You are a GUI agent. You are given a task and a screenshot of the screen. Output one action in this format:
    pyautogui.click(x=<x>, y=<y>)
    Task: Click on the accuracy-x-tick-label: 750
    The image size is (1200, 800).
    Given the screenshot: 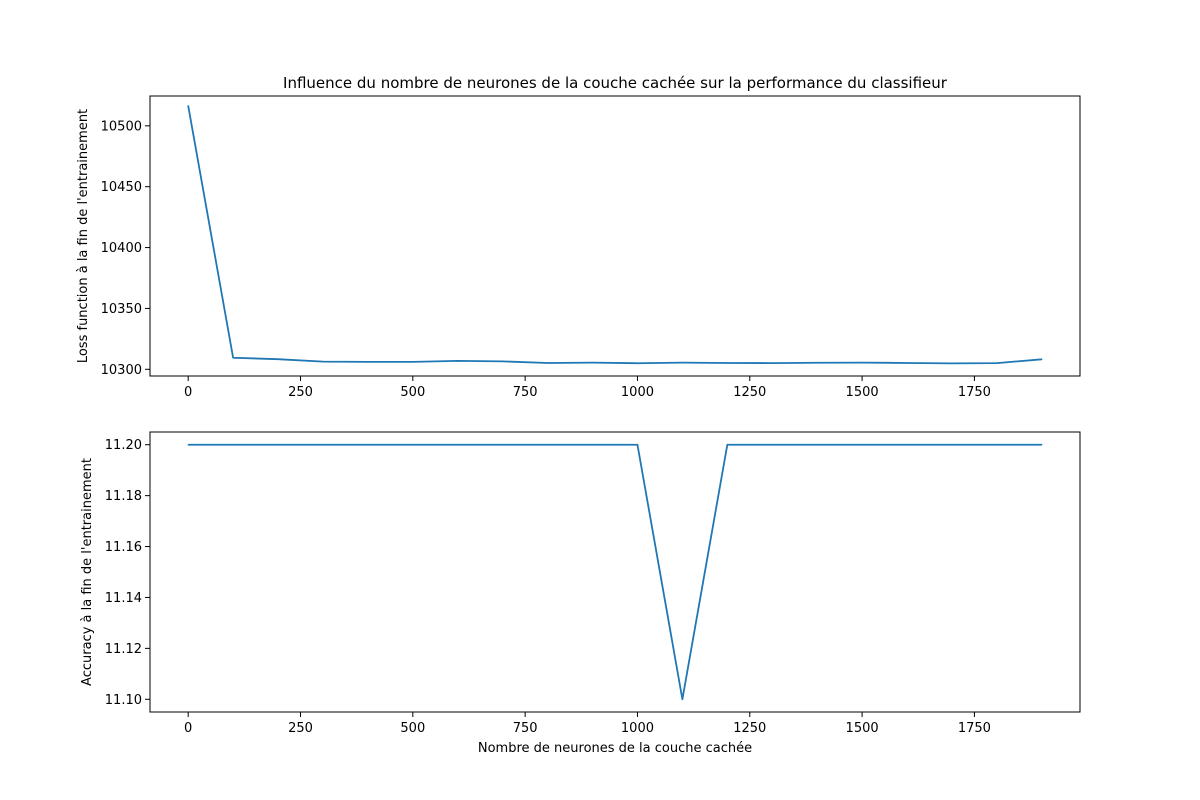 What is the action you would take?
    pyautogui.click(x=525, y=728)
    